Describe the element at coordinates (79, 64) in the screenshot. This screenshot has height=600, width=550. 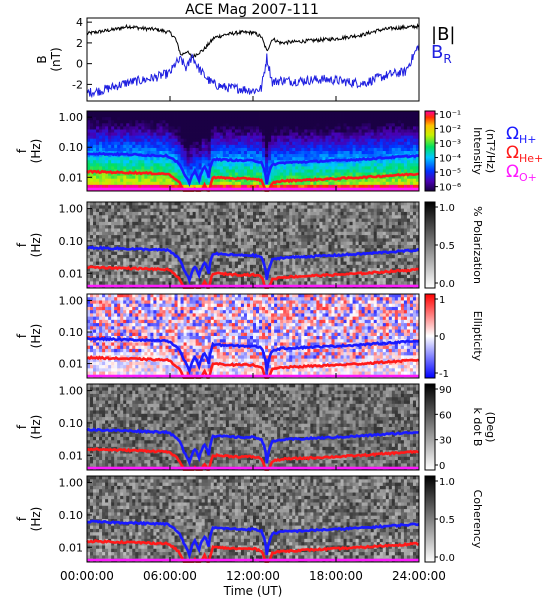
I see `b-ytick-label: 0` at that location.